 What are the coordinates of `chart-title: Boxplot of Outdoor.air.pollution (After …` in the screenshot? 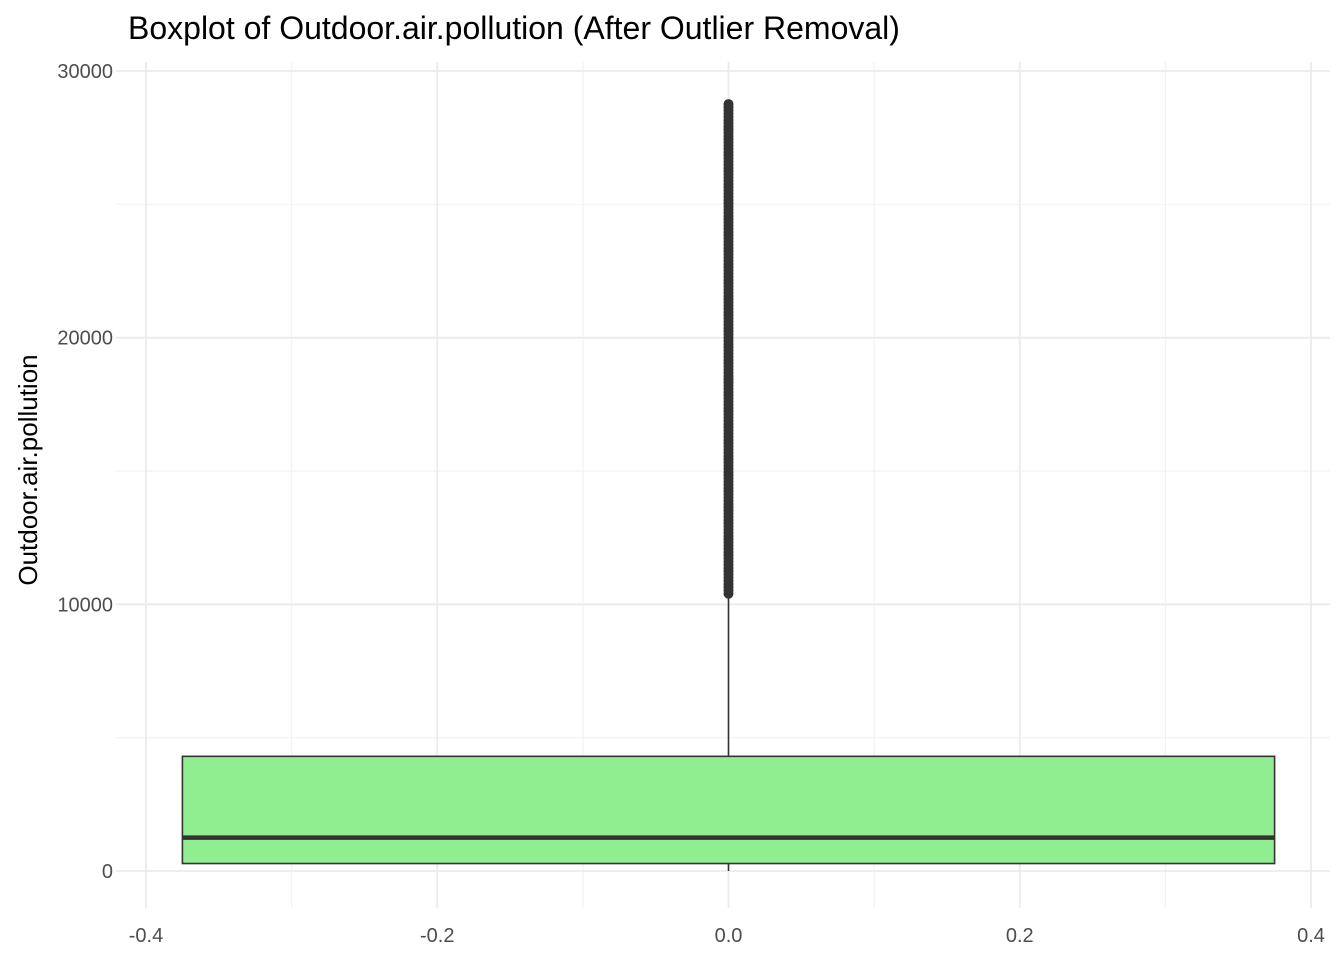 It's located at (514, 28).